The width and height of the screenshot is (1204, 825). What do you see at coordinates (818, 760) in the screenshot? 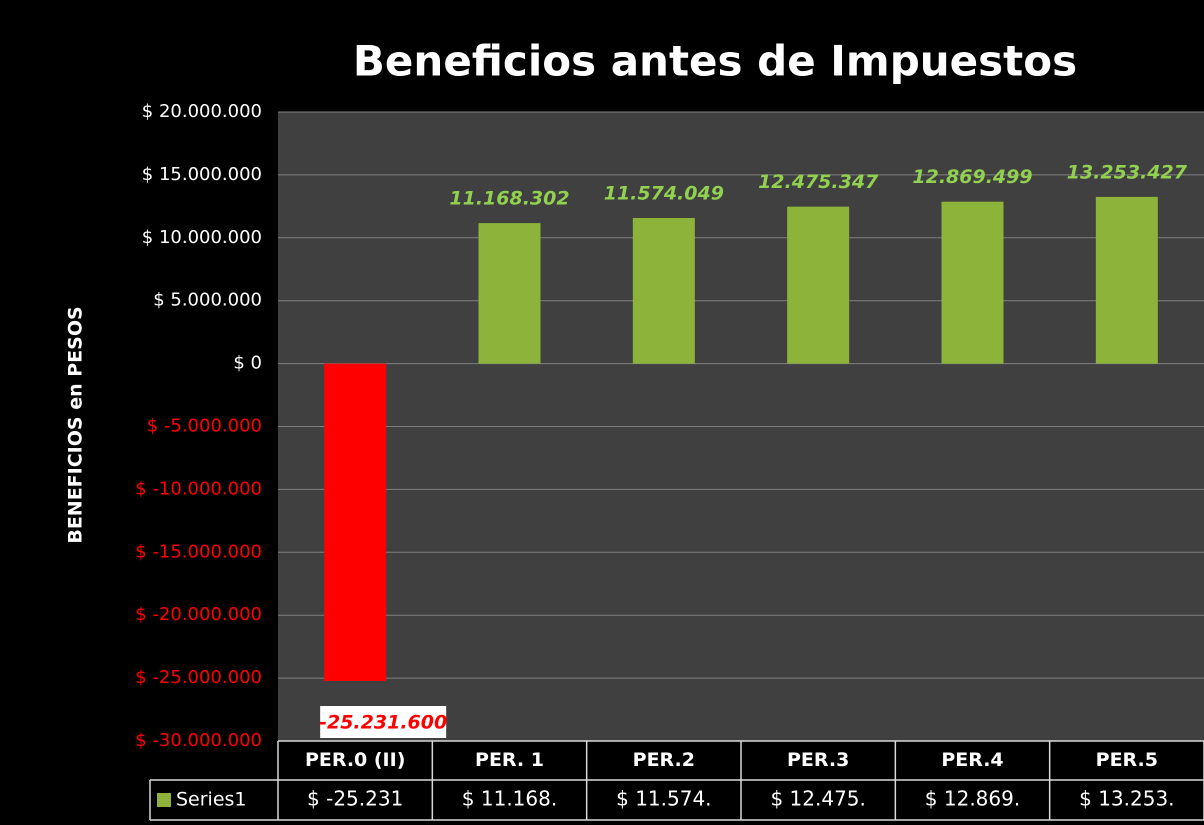
I see `x-tick-label: PER.3` at bounding box center [818, 760].